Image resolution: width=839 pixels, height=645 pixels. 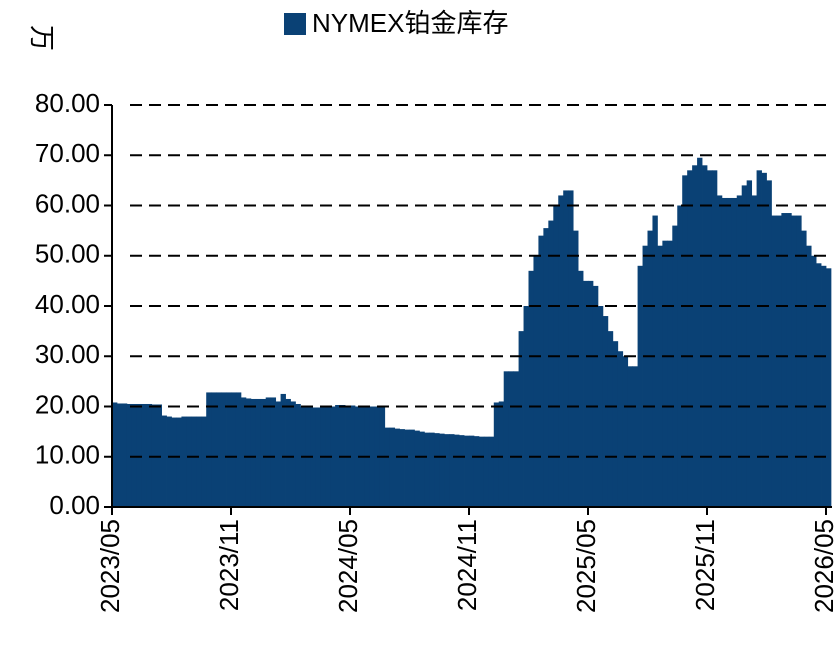 What do you see at coordinates (410, 23) in the screenshot?
I see `legend-label: NYMEX铂金库存` at bounding box center [410, 23].